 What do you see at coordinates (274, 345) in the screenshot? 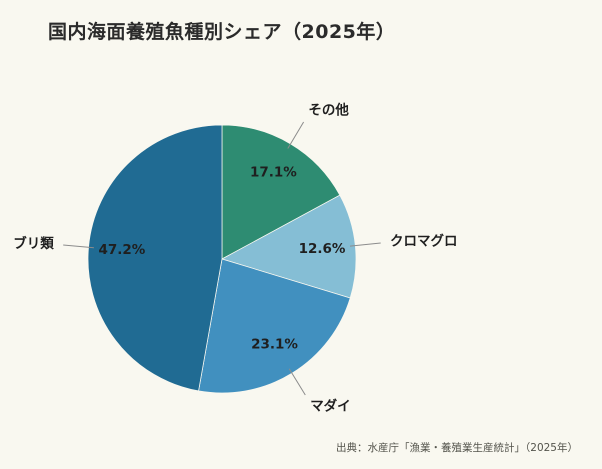
I see `pie-value-label-red-sea-bream: 23.1%` at bounding box center [274, 345].